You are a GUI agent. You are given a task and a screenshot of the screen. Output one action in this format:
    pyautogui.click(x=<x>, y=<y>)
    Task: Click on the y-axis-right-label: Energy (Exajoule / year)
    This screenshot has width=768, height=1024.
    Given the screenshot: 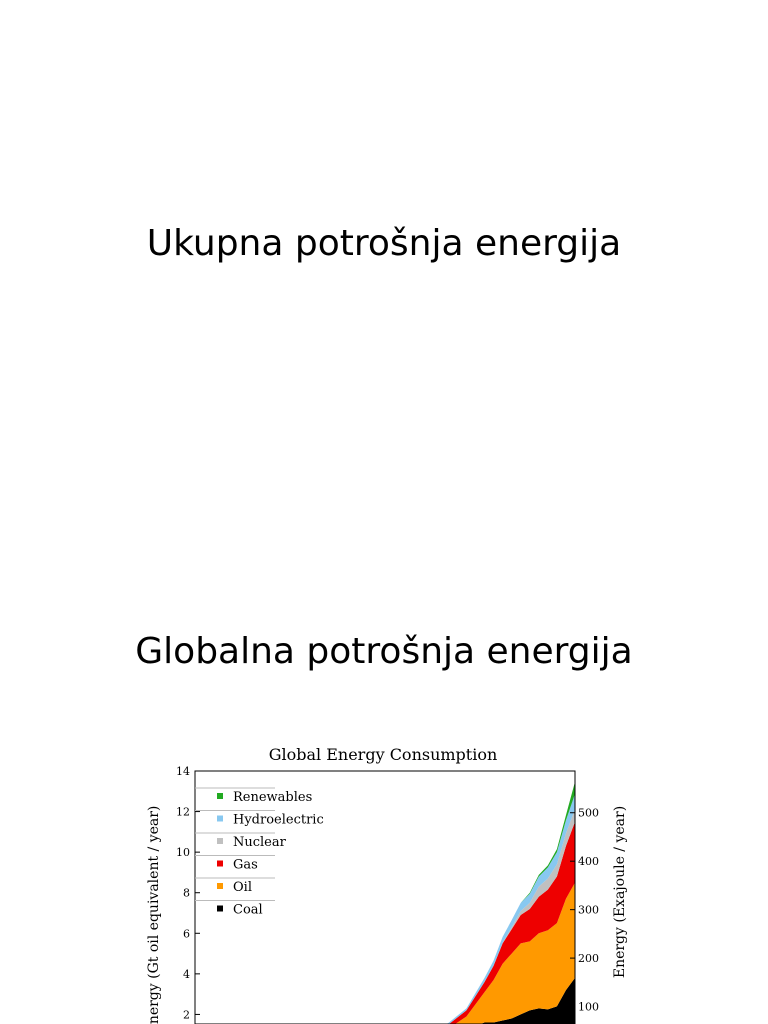 What is the action you would take?
    pyautogui.click(x=620, y=892)
    